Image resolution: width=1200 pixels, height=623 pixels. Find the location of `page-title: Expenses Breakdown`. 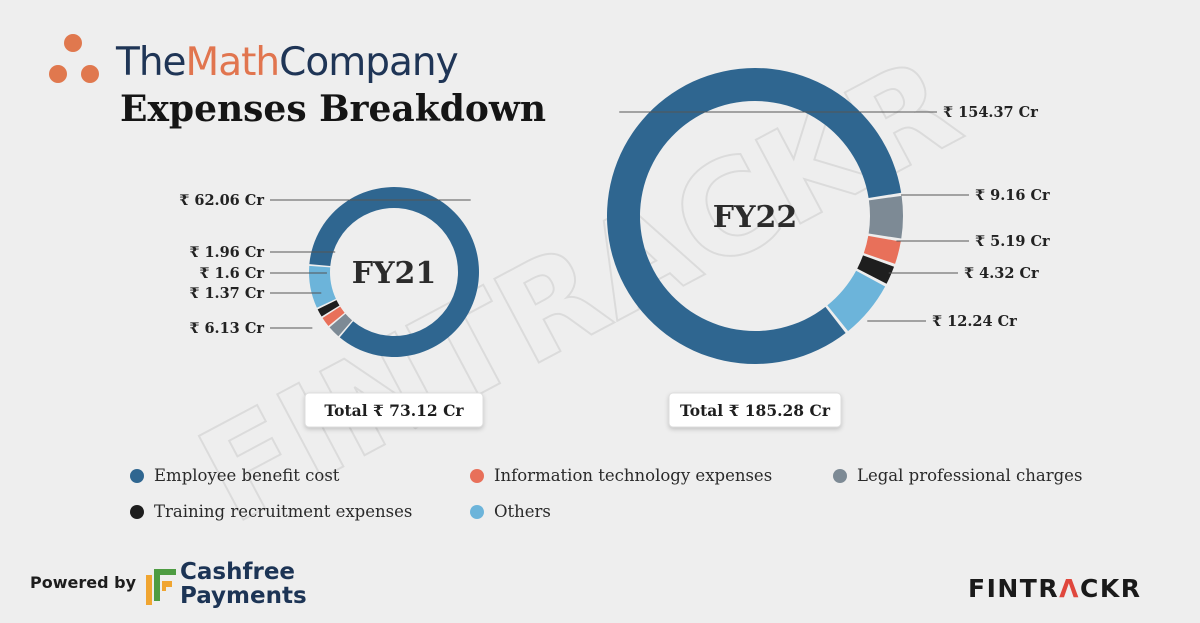

page-title: Expenses Breakdown is located at coordinates (333, 109).